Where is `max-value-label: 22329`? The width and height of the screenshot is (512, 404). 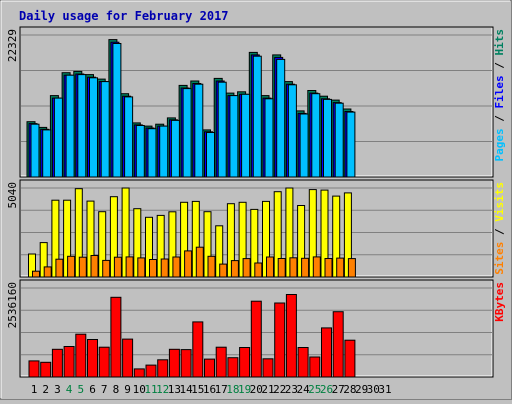 max-value-label: 22329 is located at coordinates (12, 45).